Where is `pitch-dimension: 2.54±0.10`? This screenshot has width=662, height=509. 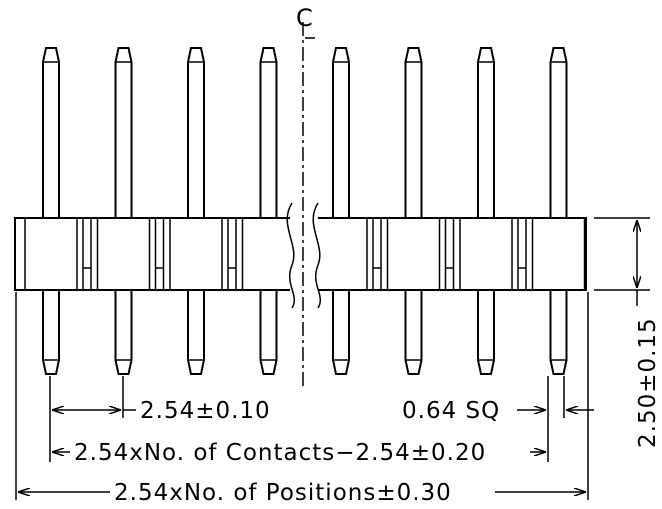 pitch-dimension: 2.54±0.10 is located at coordinates (161, 411).